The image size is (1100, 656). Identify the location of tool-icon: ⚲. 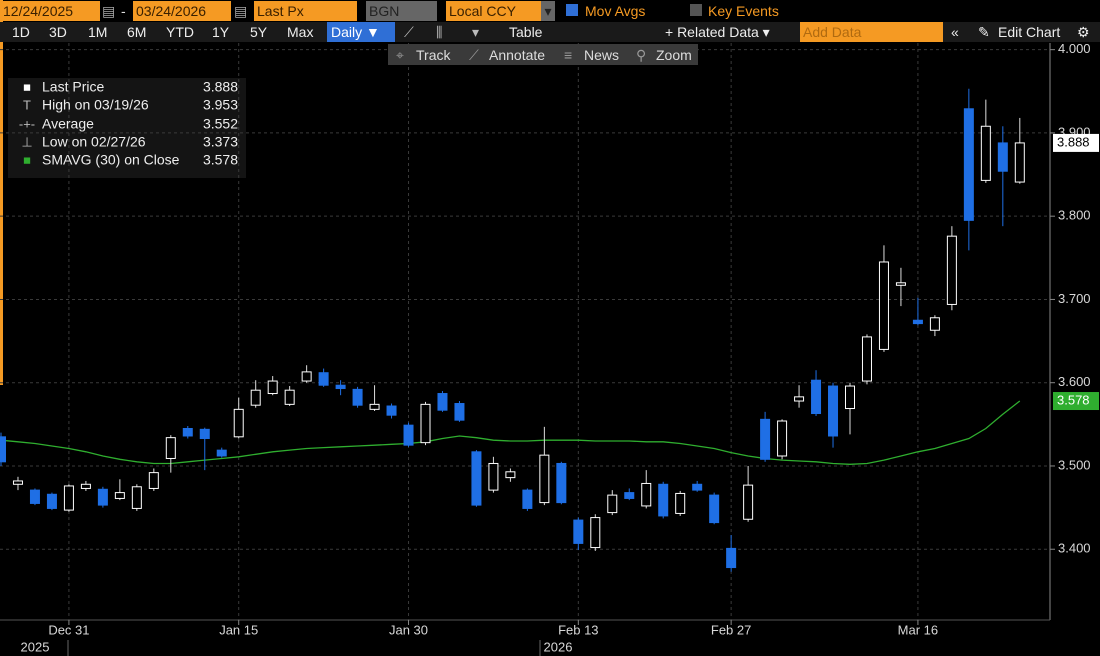
(641, 55).